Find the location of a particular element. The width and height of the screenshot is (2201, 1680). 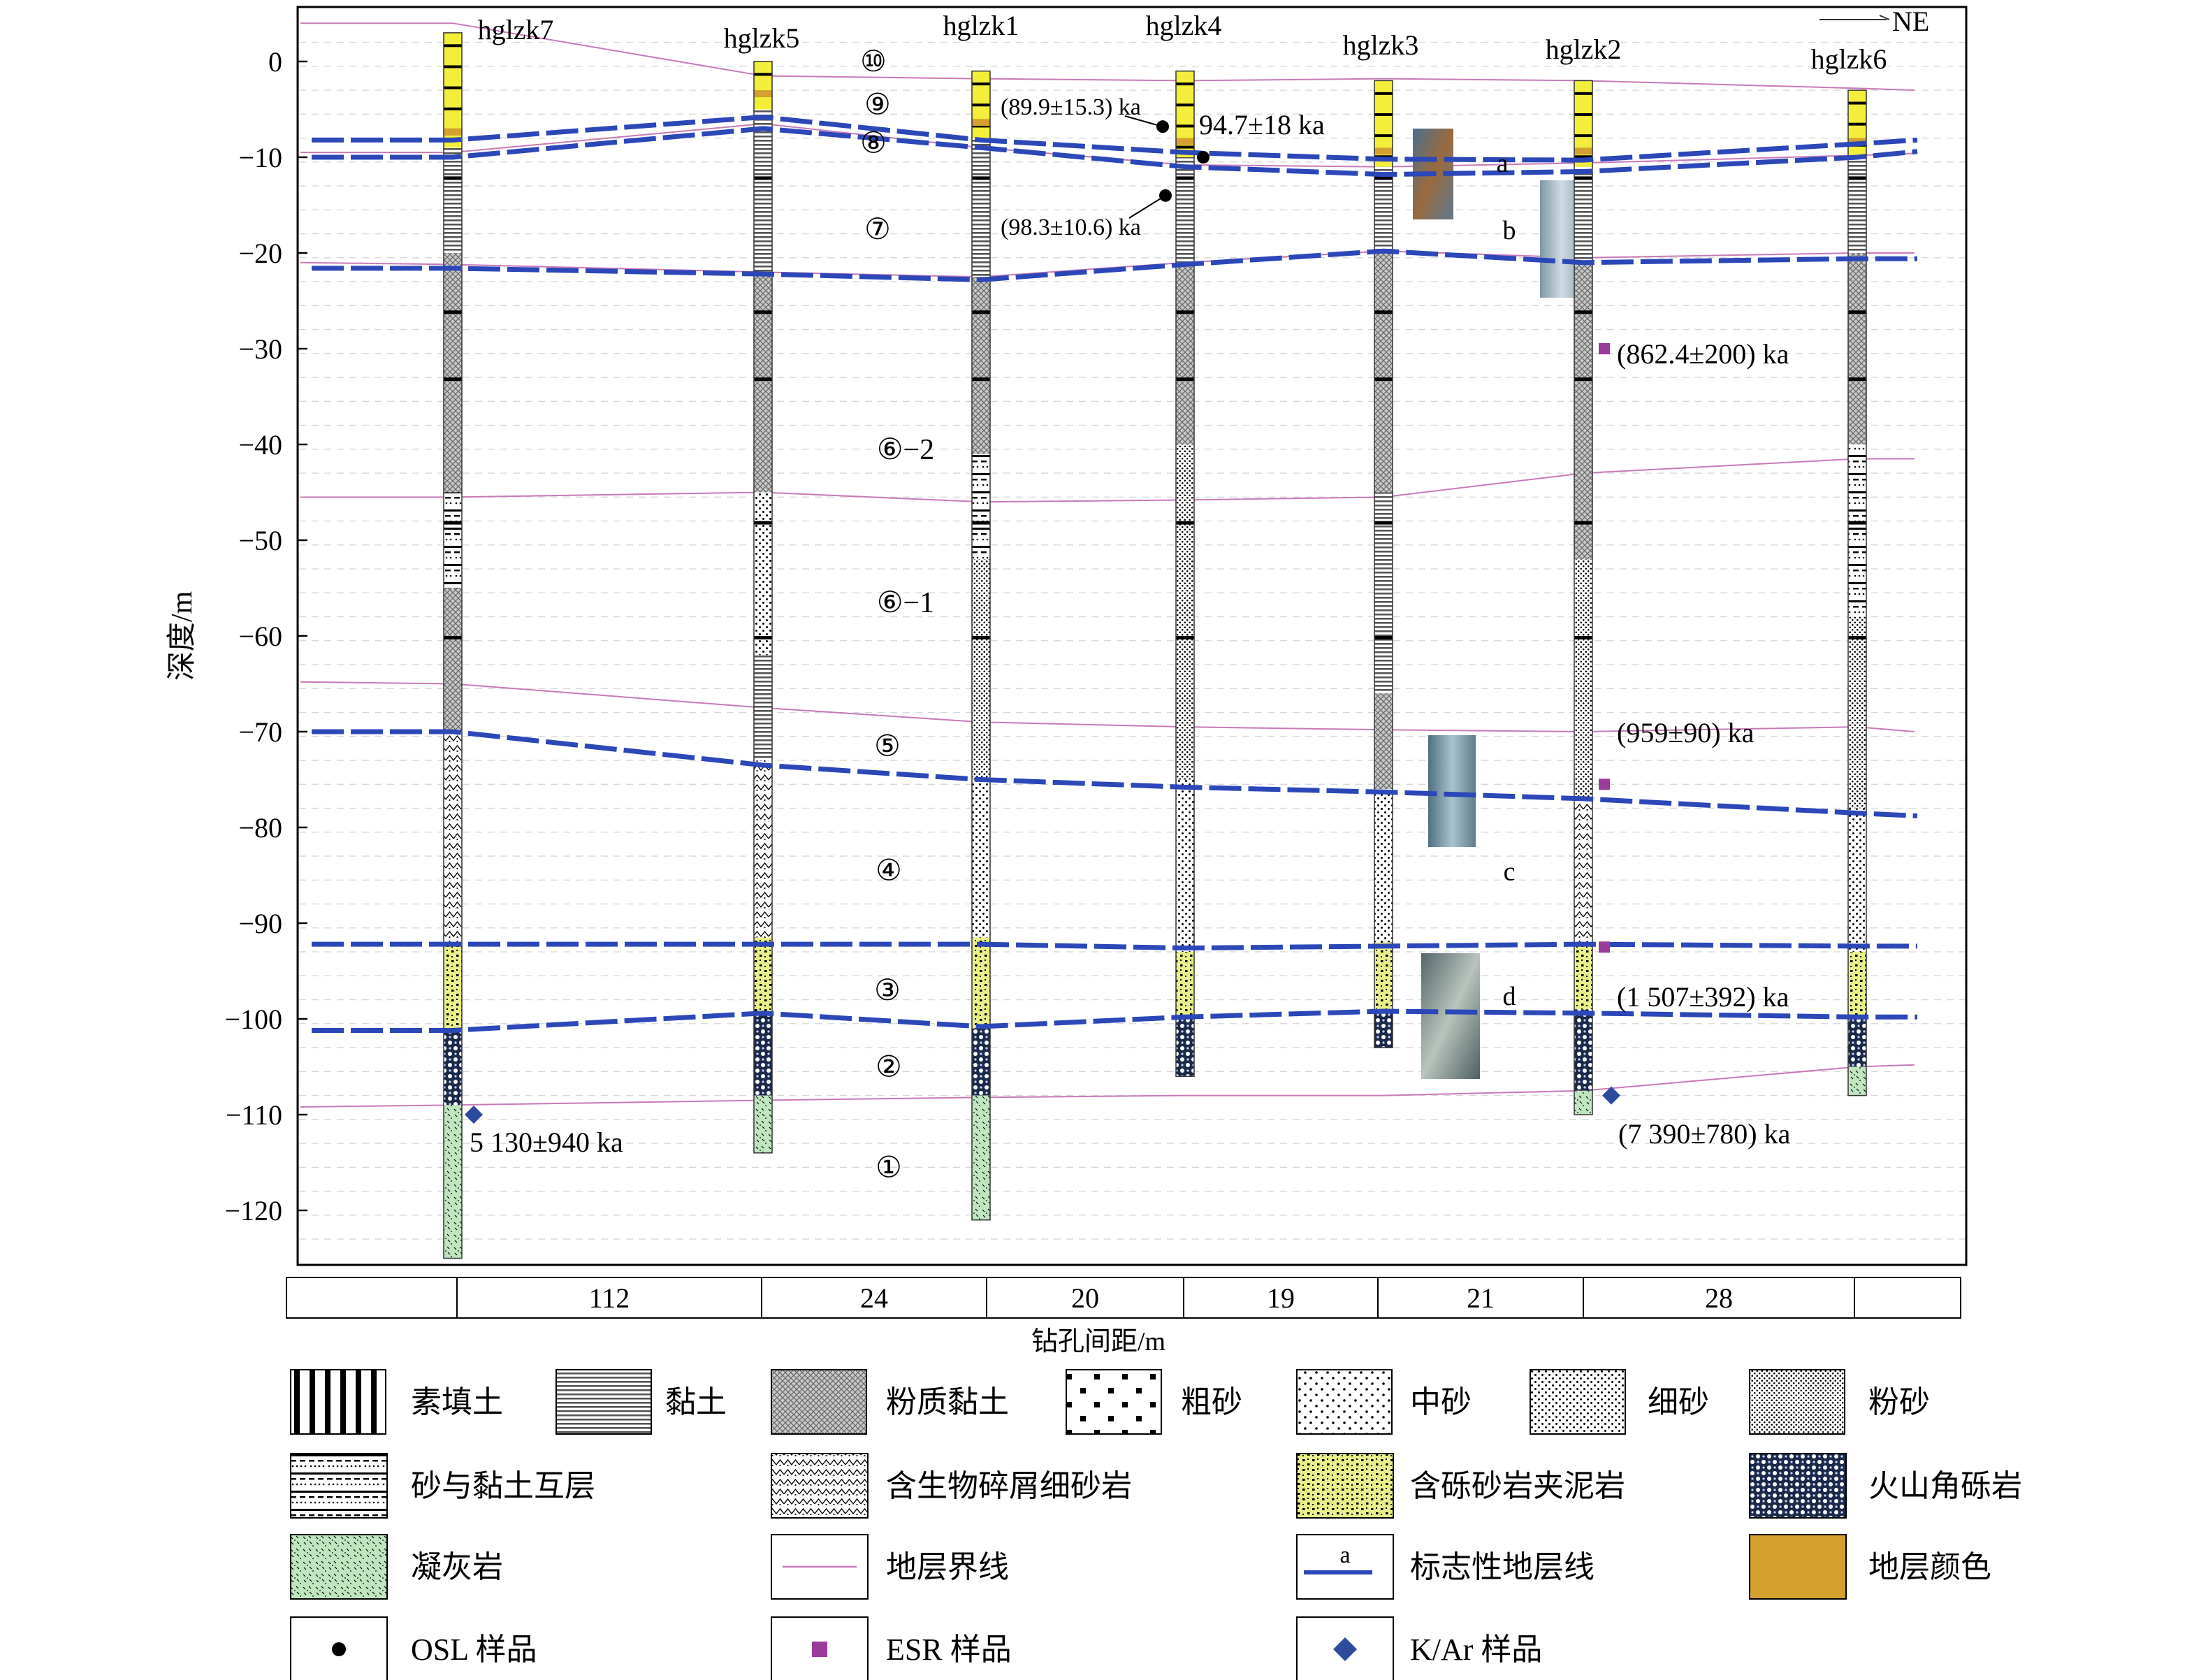

legend-esr-square is located at coordinates (820, 1649).